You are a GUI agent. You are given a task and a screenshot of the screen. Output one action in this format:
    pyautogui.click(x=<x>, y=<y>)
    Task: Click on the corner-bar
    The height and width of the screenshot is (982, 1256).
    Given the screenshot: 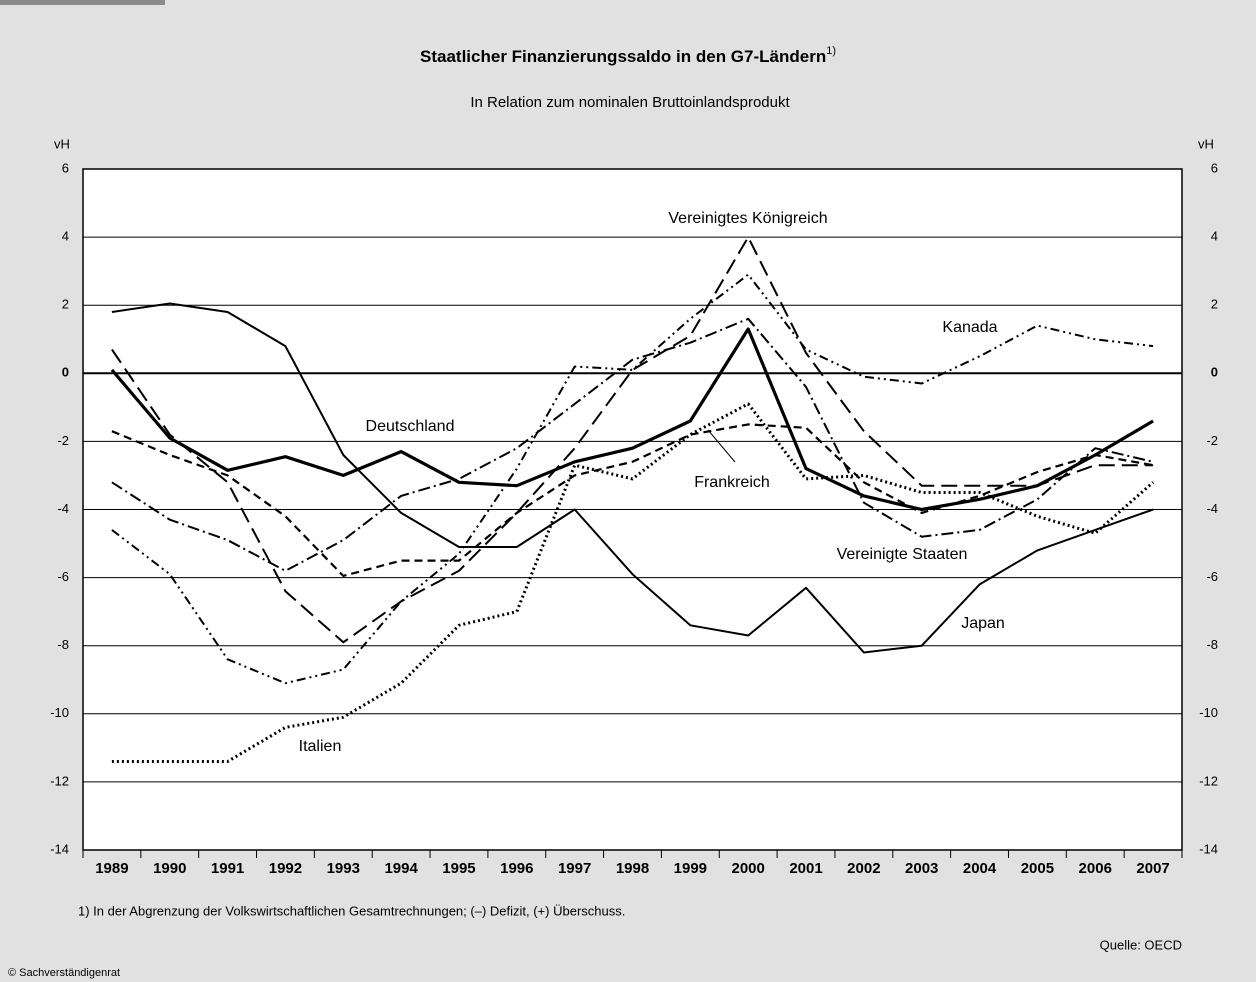 What is the action you would take?
    pyautogui.click(x=82, y=2)
    